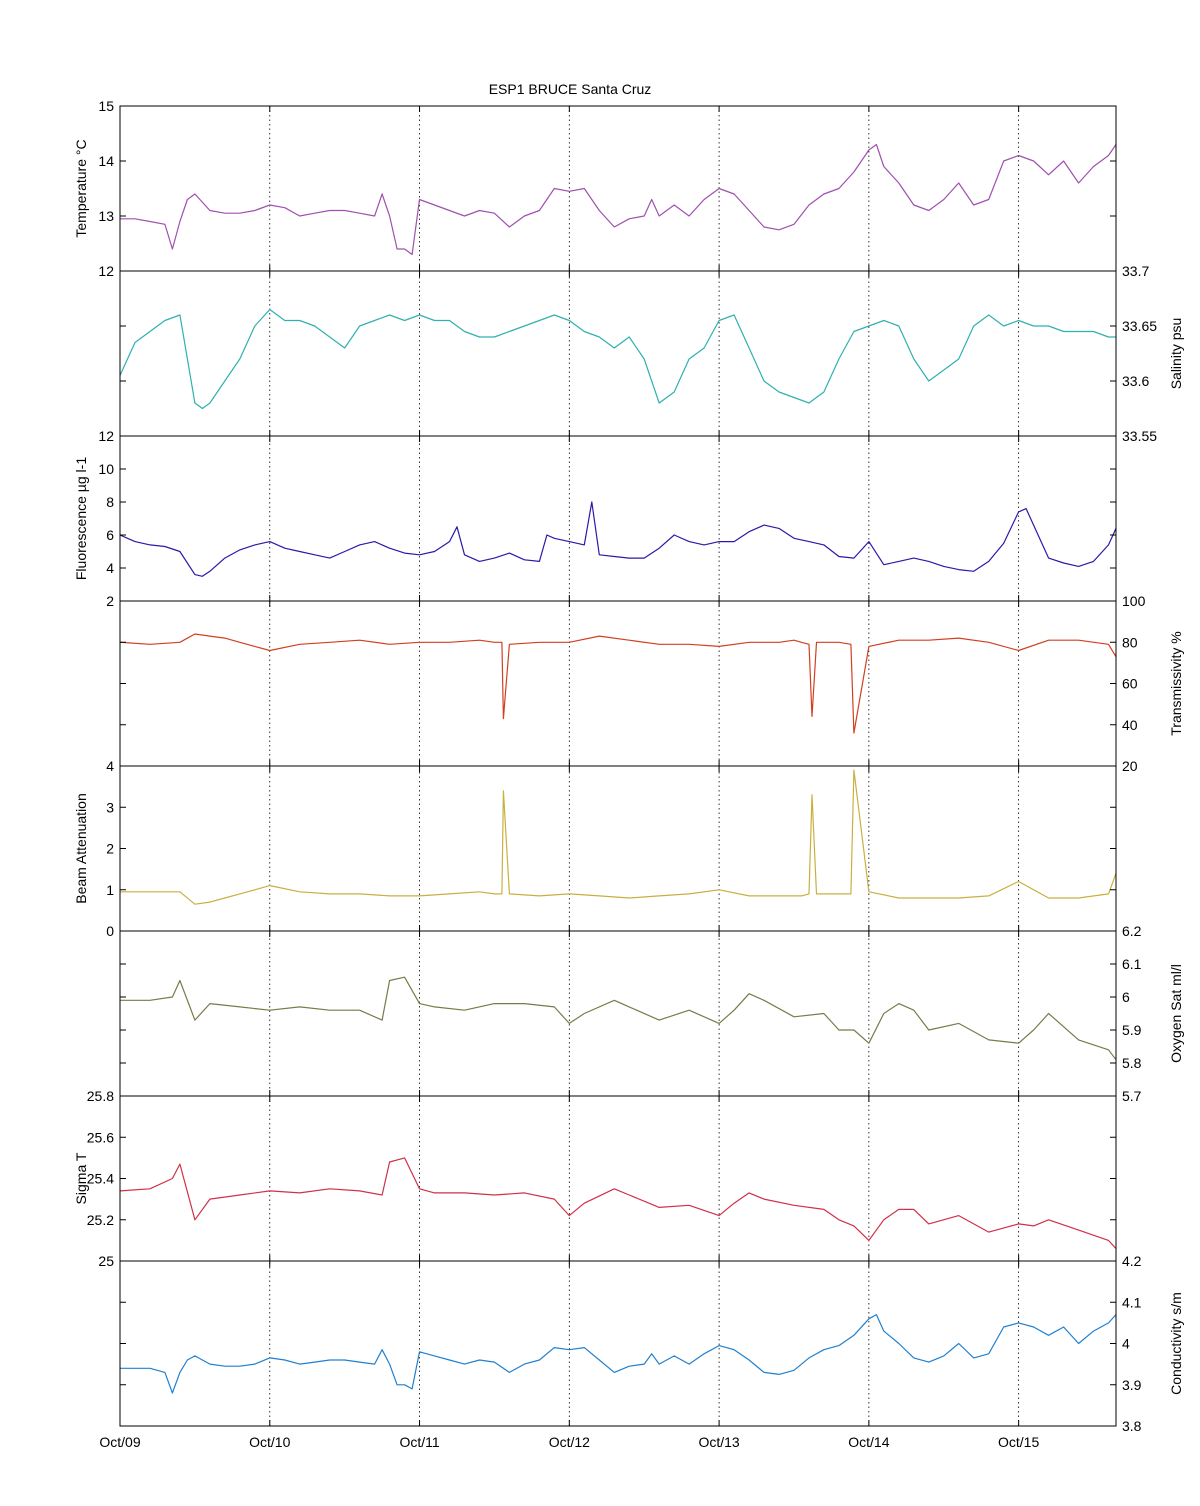 Image resolution: width=1200 pixels, height=1506 pixels. I want to click on y-tick-label: 25.2, so click(100, 1220).